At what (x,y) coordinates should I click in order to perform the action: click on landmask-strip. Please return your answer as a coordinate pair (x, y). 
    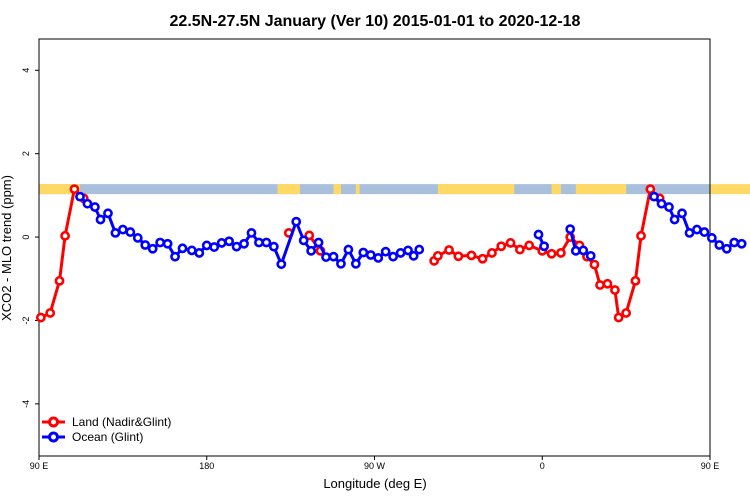
    Looking at the image, I should click on (394, 189).